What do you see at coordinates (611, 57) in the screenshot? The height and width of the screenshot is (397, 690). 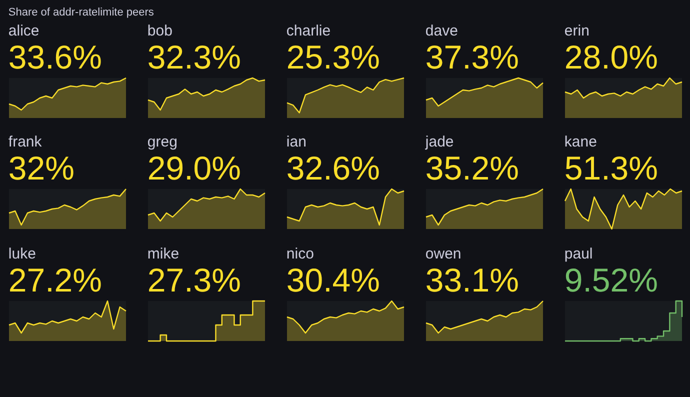 I see `text: 28.0%` at bounding box center [611, 57].